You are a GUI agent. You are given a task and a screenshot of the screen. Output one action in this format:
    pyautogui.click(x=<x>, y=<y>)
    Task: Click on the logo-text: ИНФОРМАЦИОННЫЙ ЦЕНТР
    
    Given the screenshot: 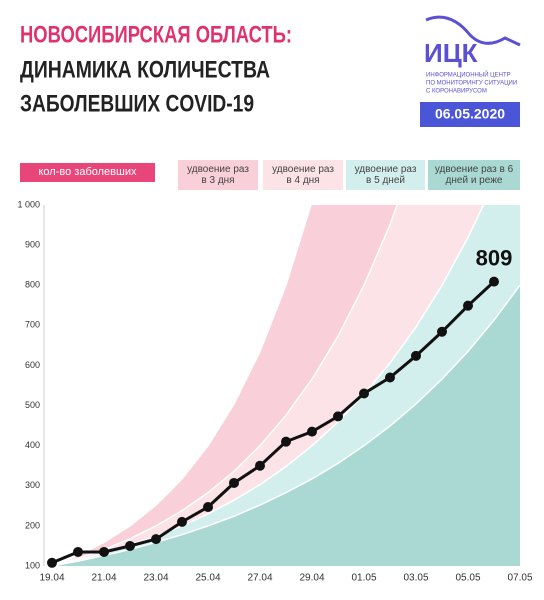 What is the action you would take?
    pyautogui.click(x=468, y=75)
    